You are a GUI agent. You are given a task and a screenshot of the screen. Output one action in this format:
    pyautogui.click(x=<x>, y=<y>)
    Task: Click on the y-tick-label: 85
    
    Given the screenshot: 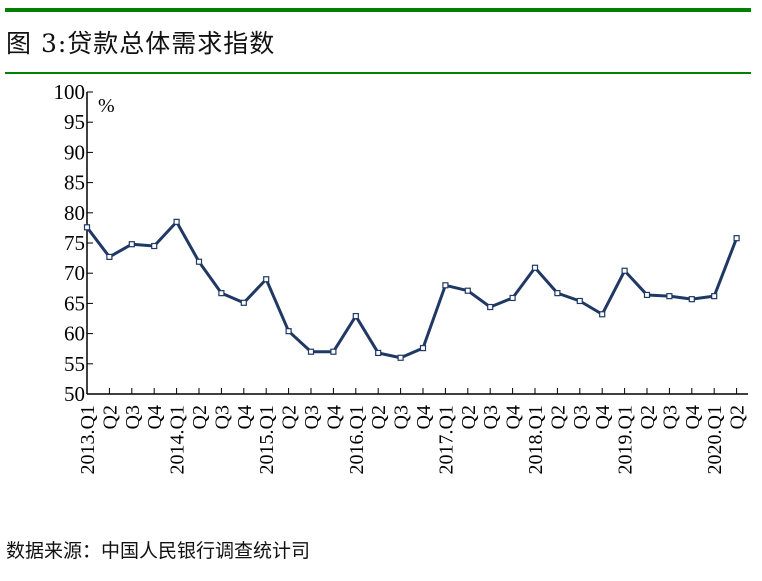 What is the action you would take?
    pyautogui.click(x=74, y=183)
    